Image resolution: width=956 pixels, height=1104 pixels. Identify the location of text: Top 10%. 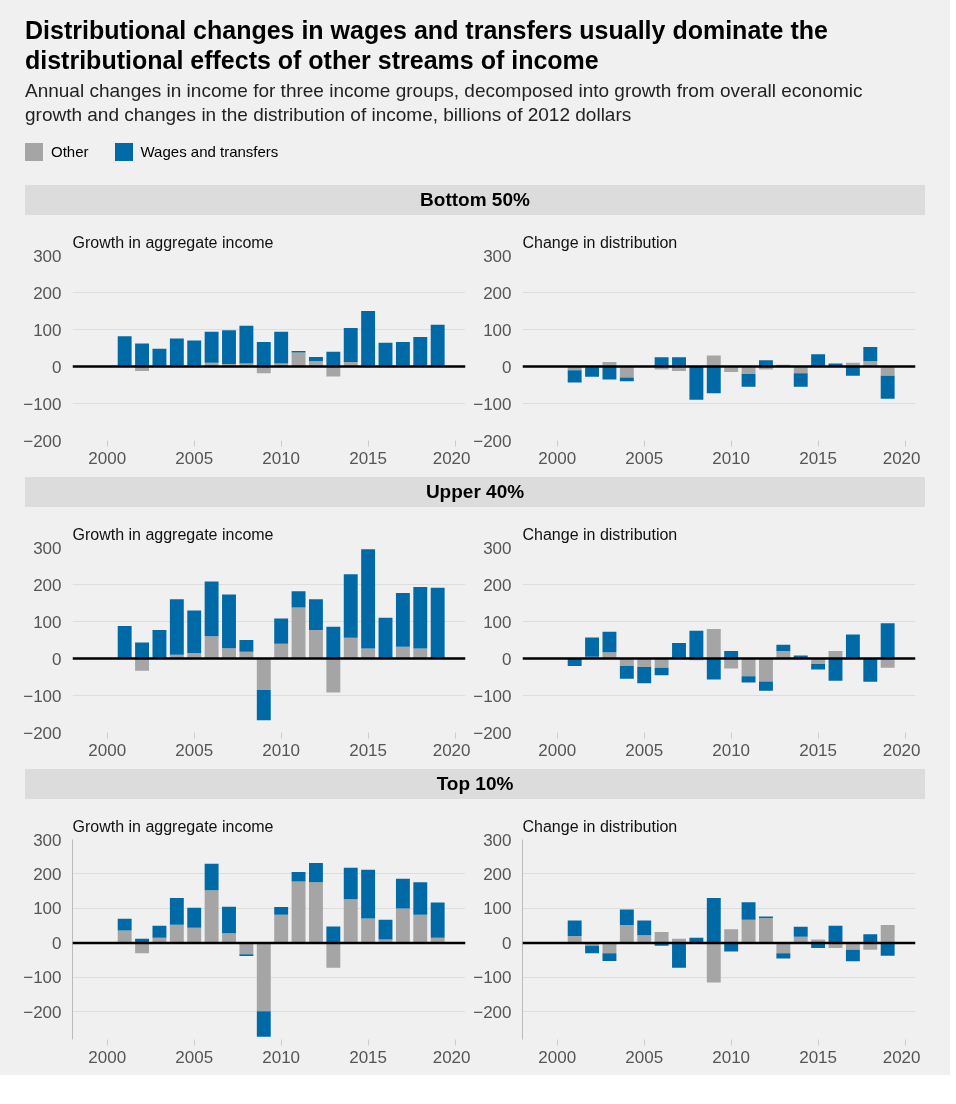
(475, 783).